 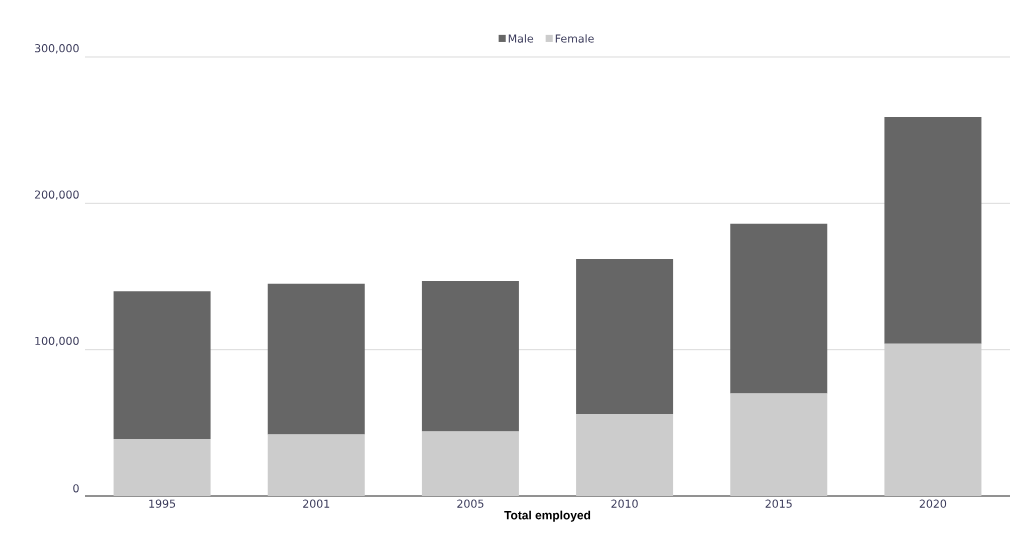 What do you see at coordinates (778, 503) in the screenshot?
I see `x-tick-label: 2015` at bounding box center [778, 503].